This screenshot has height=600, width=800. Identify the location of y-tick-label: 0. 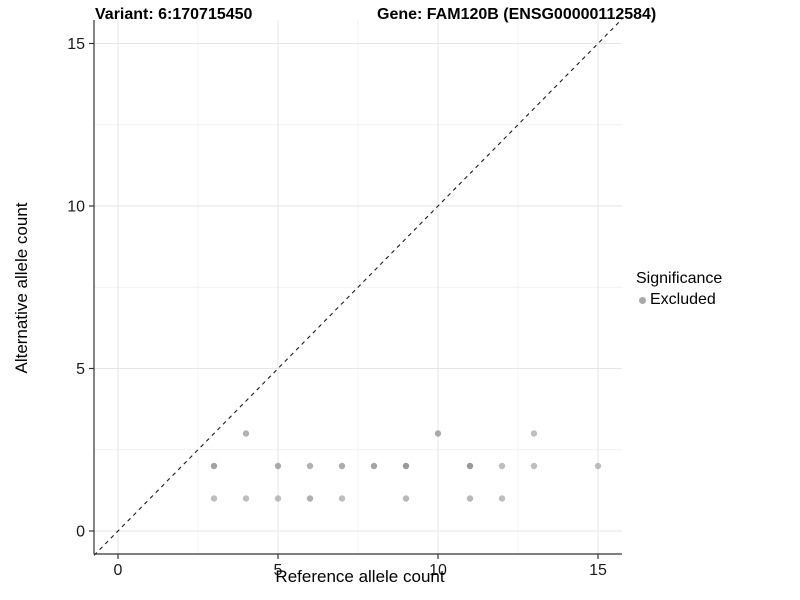
(80, 532).